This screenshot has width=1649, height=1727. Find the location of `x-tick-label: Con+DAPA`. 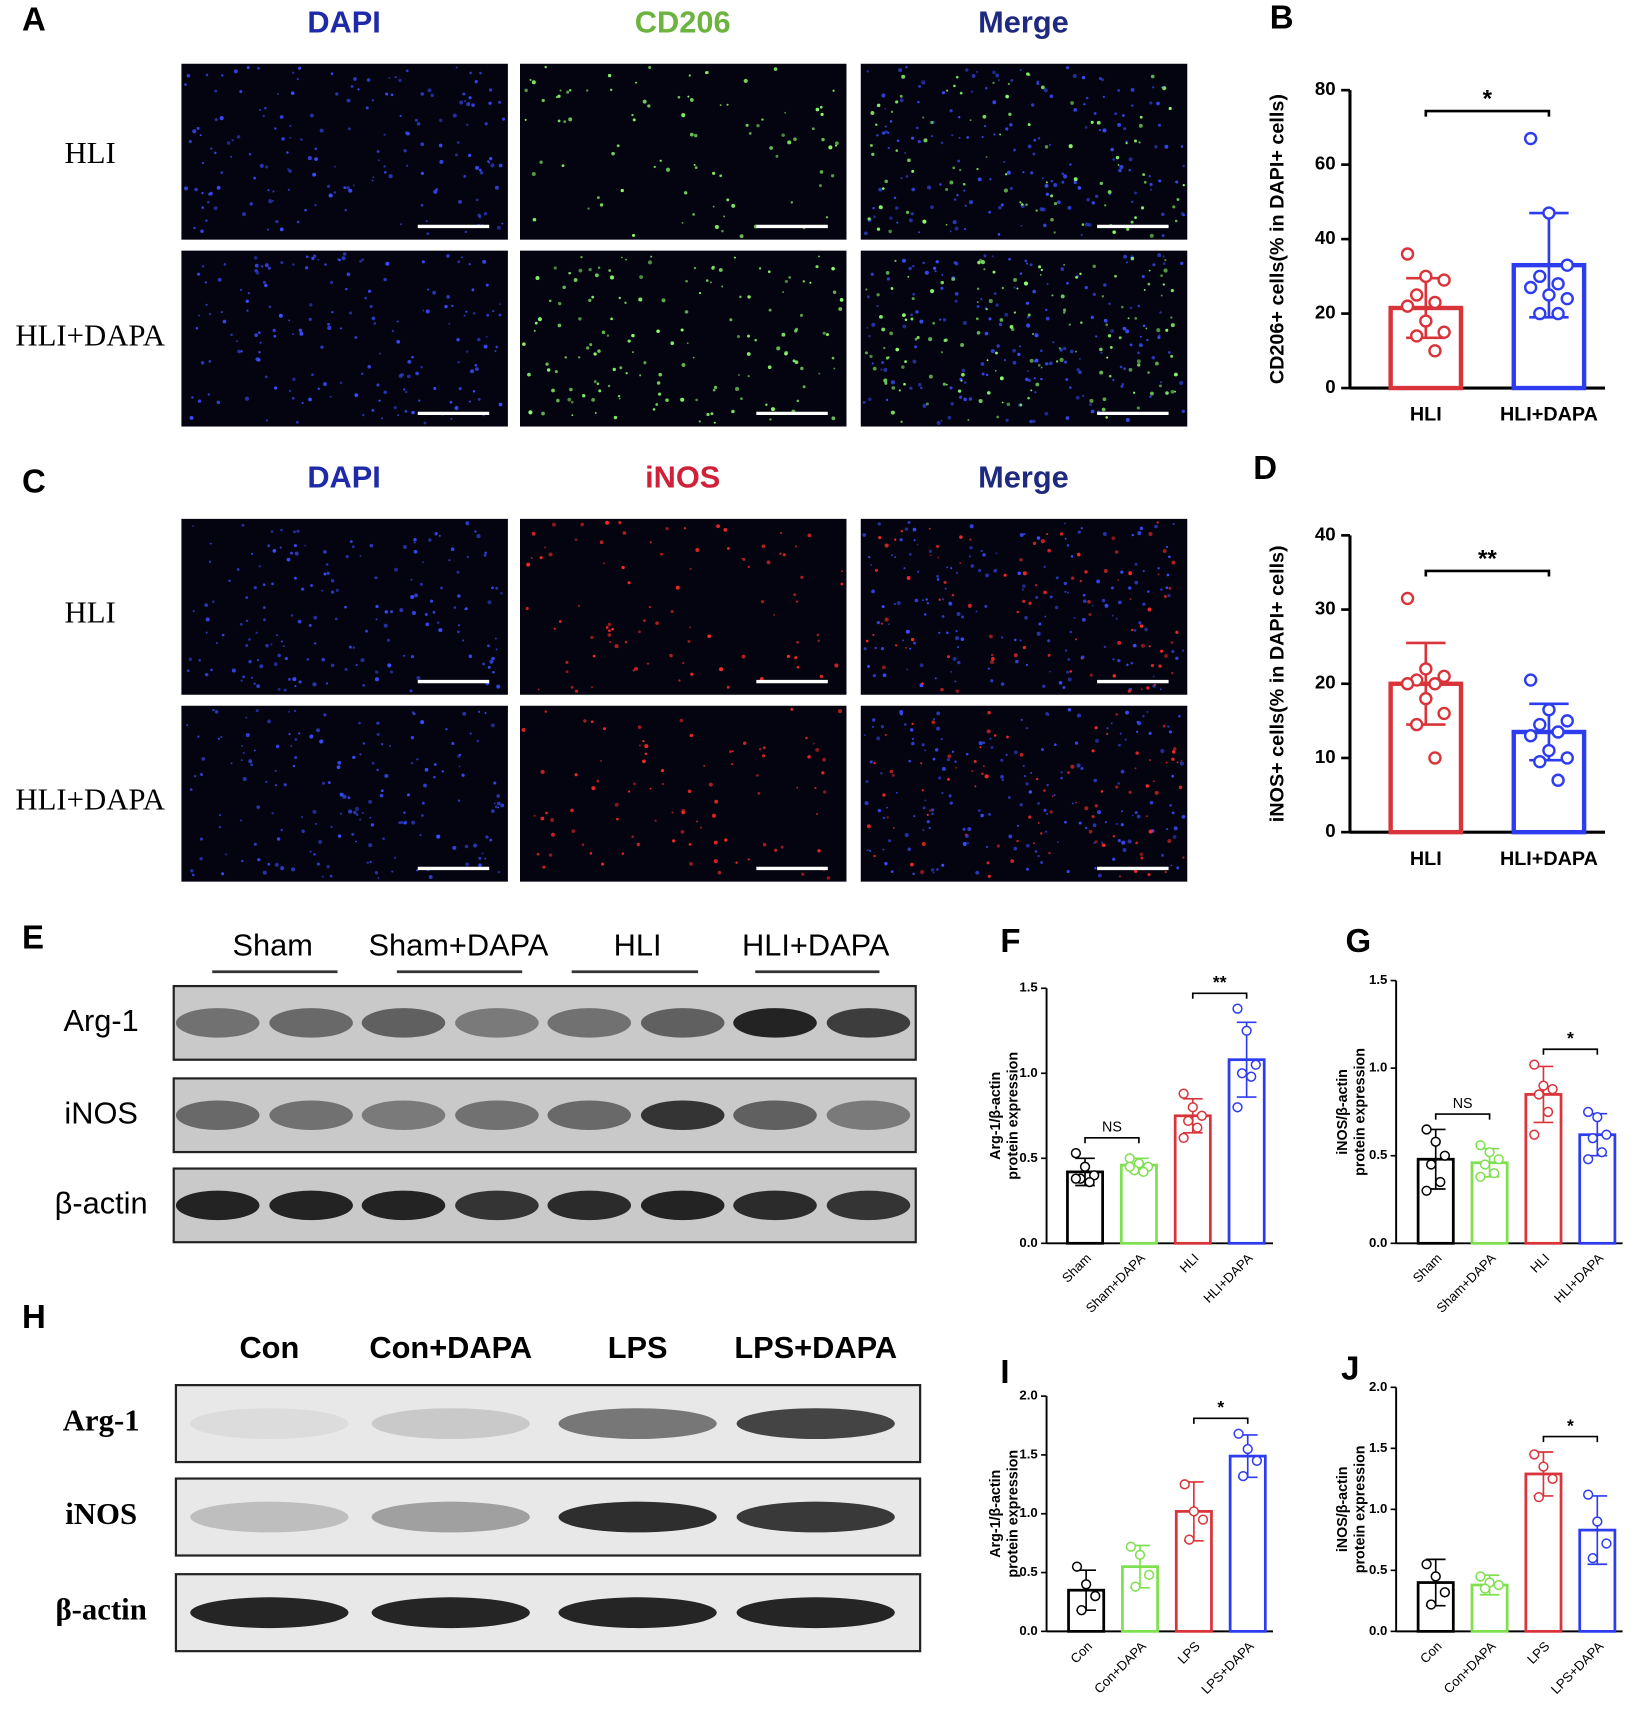

x-tick-label: Con+DAPA is located at coordinates (1470, 1667).